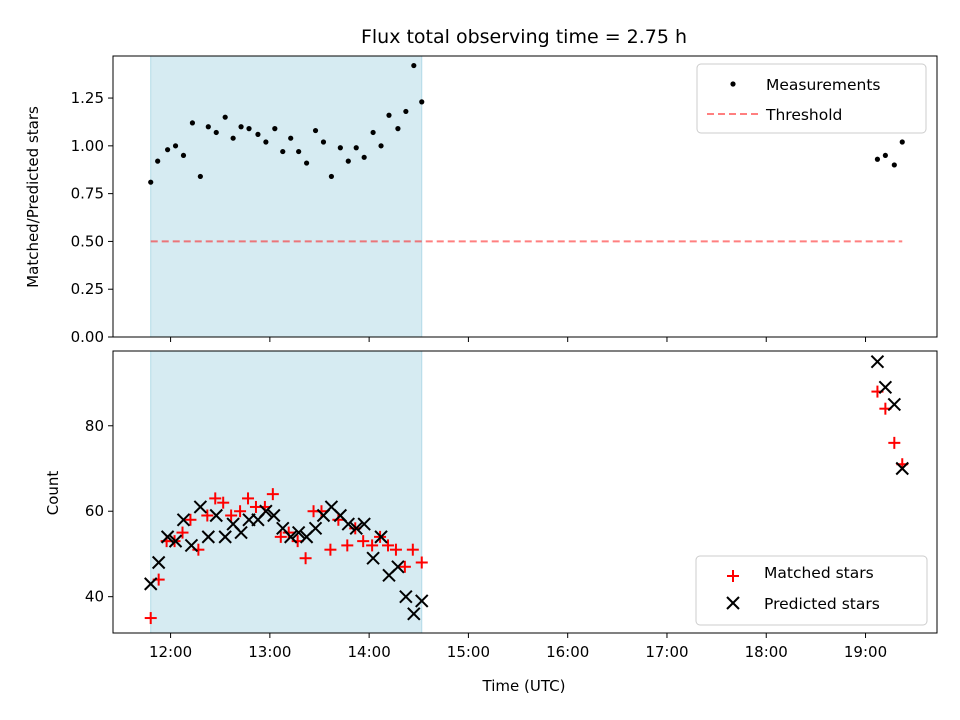 The height and width of the screenshot is (720, 960). I want to click on y-tick-label: 0.50, so click(87, 241).